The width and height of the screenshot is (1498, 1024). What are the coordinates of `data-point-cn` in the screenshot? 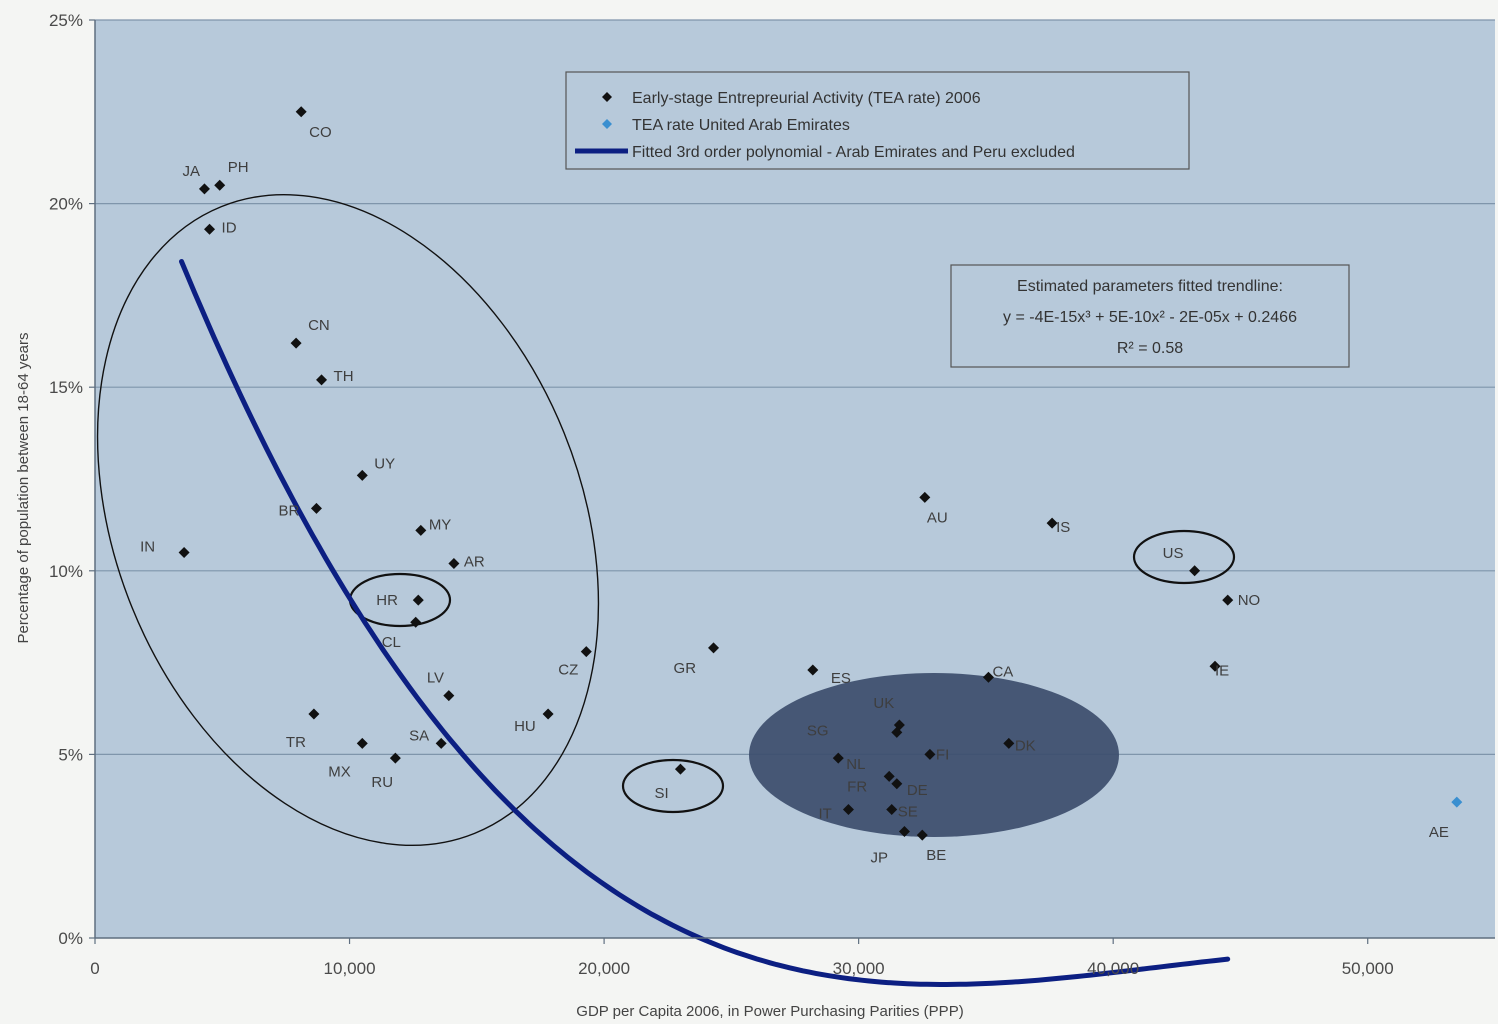 It's located at (296, 343).